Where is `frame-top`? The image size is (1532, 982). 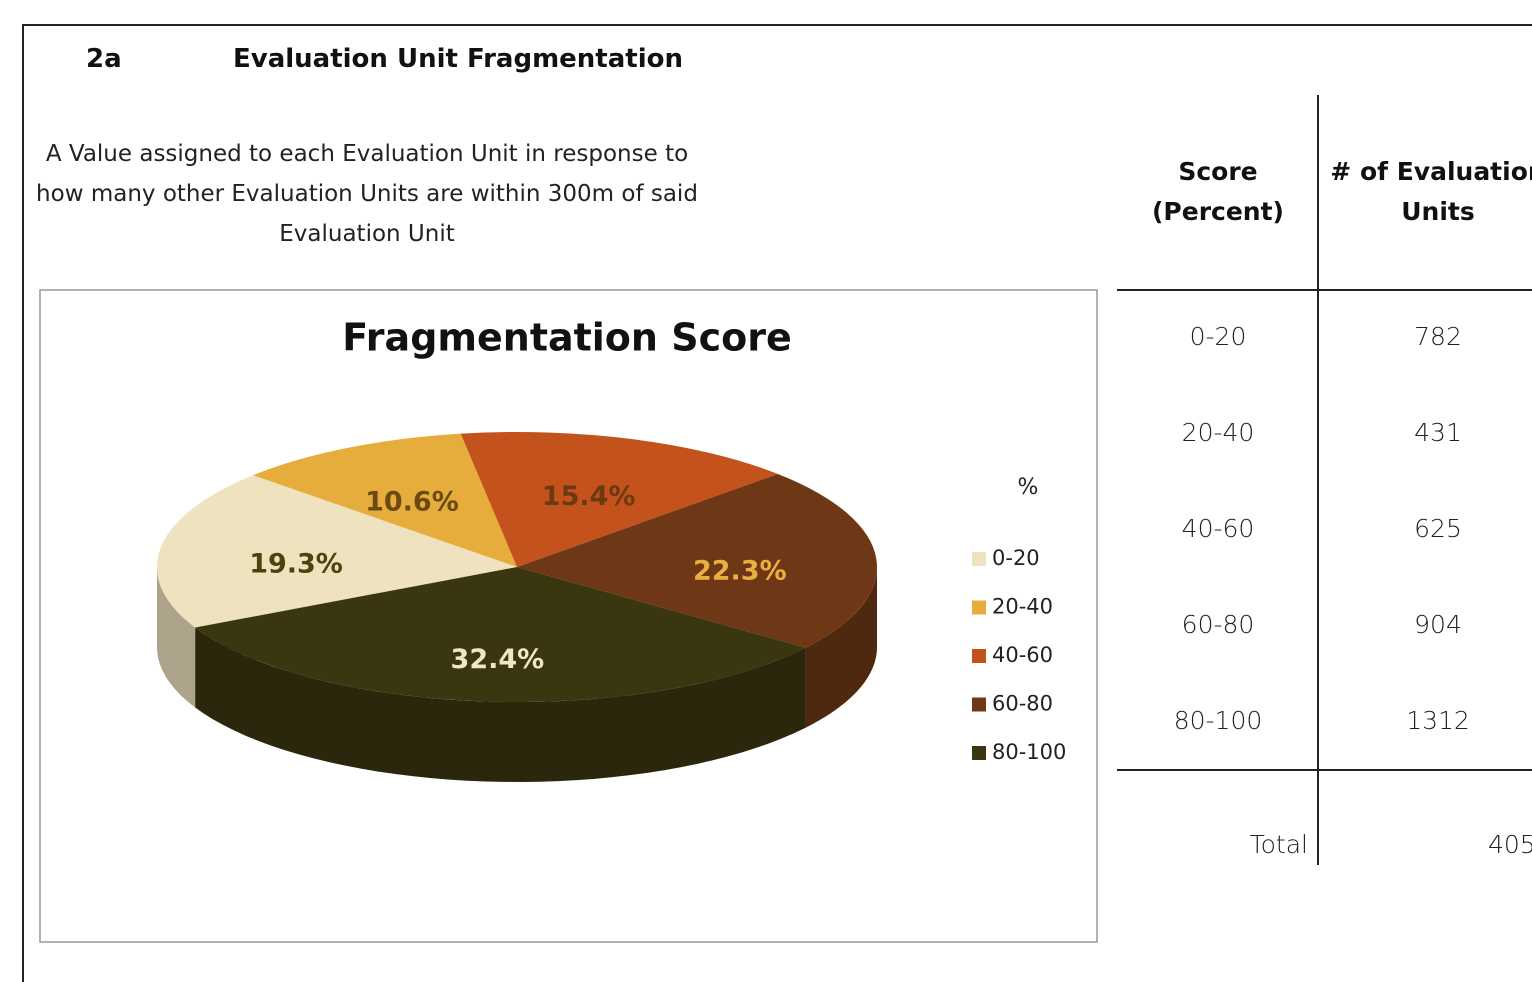 frame-top is located at coordinates (777, 25).